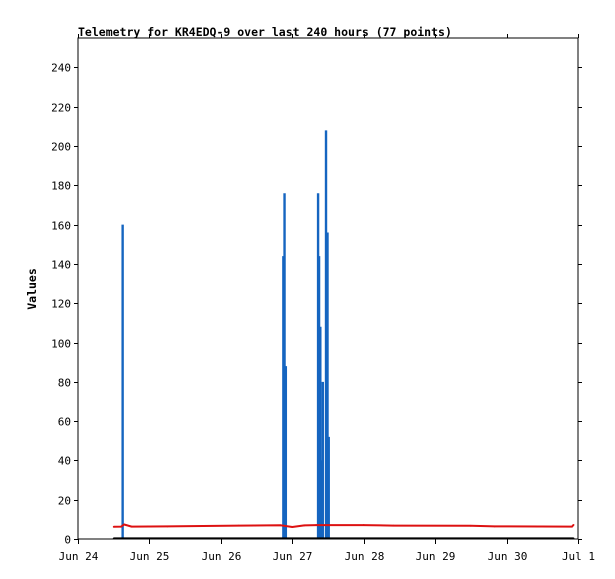  Describe the element at coordinates (79, 556) in the screenshot. I see `x-tick-label: Jun 24` at that location.